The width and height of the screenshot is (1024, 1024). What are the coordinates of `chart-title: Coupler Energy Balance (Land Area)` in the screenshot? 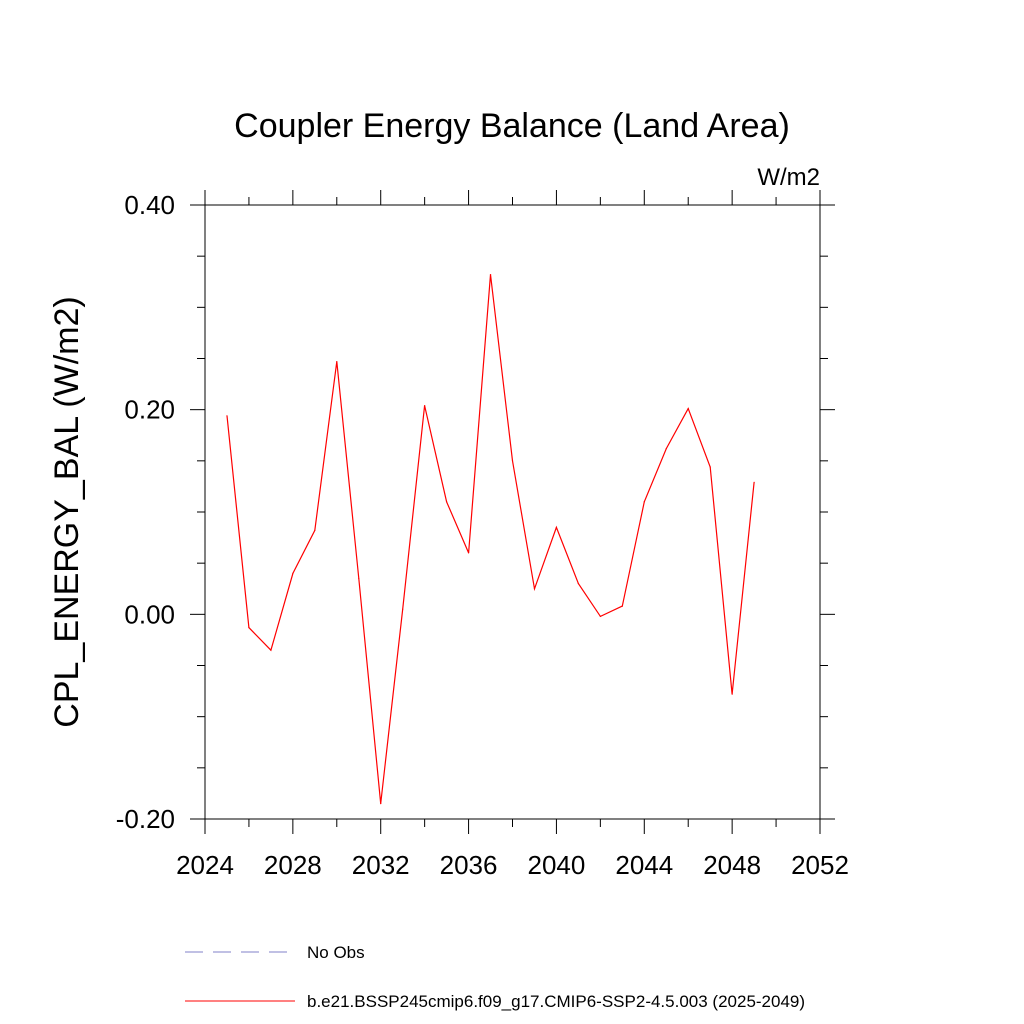 It's located at (512, 126).